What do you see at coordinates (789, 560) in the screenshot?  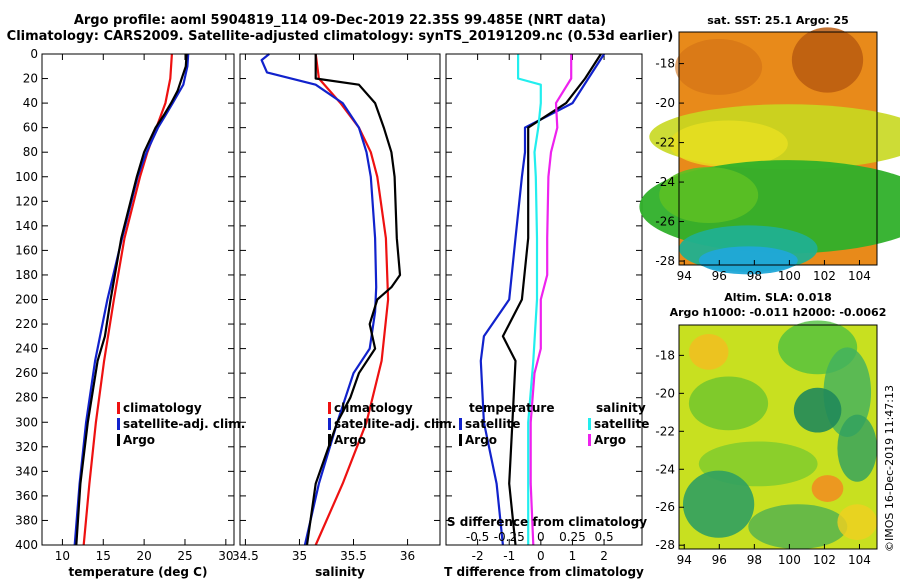 I see `map-lon-label: 100` at bounding box center [789, 560].